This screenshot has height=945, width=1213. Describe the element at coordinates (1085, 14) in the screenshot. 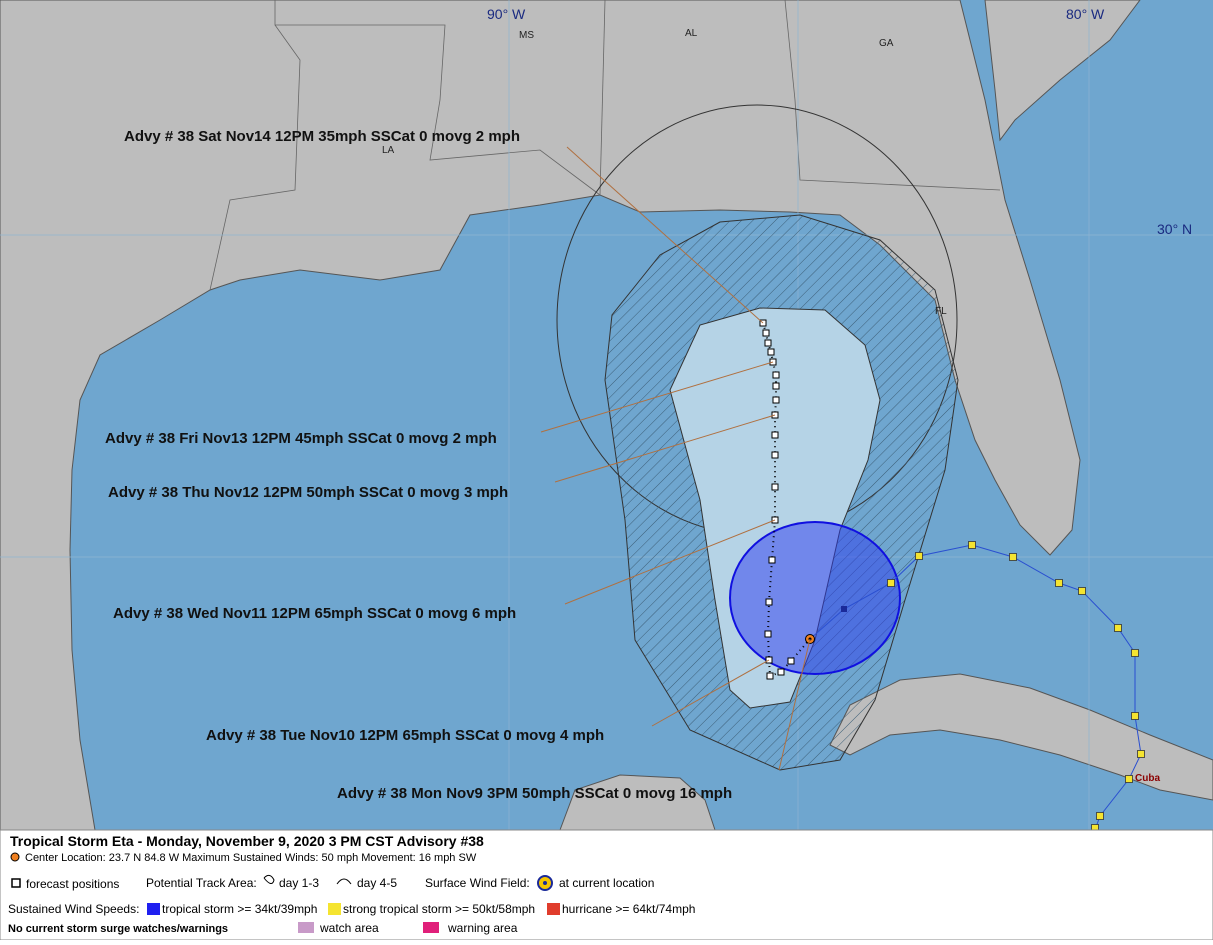

I see `grid-label: 80° W` at that location.